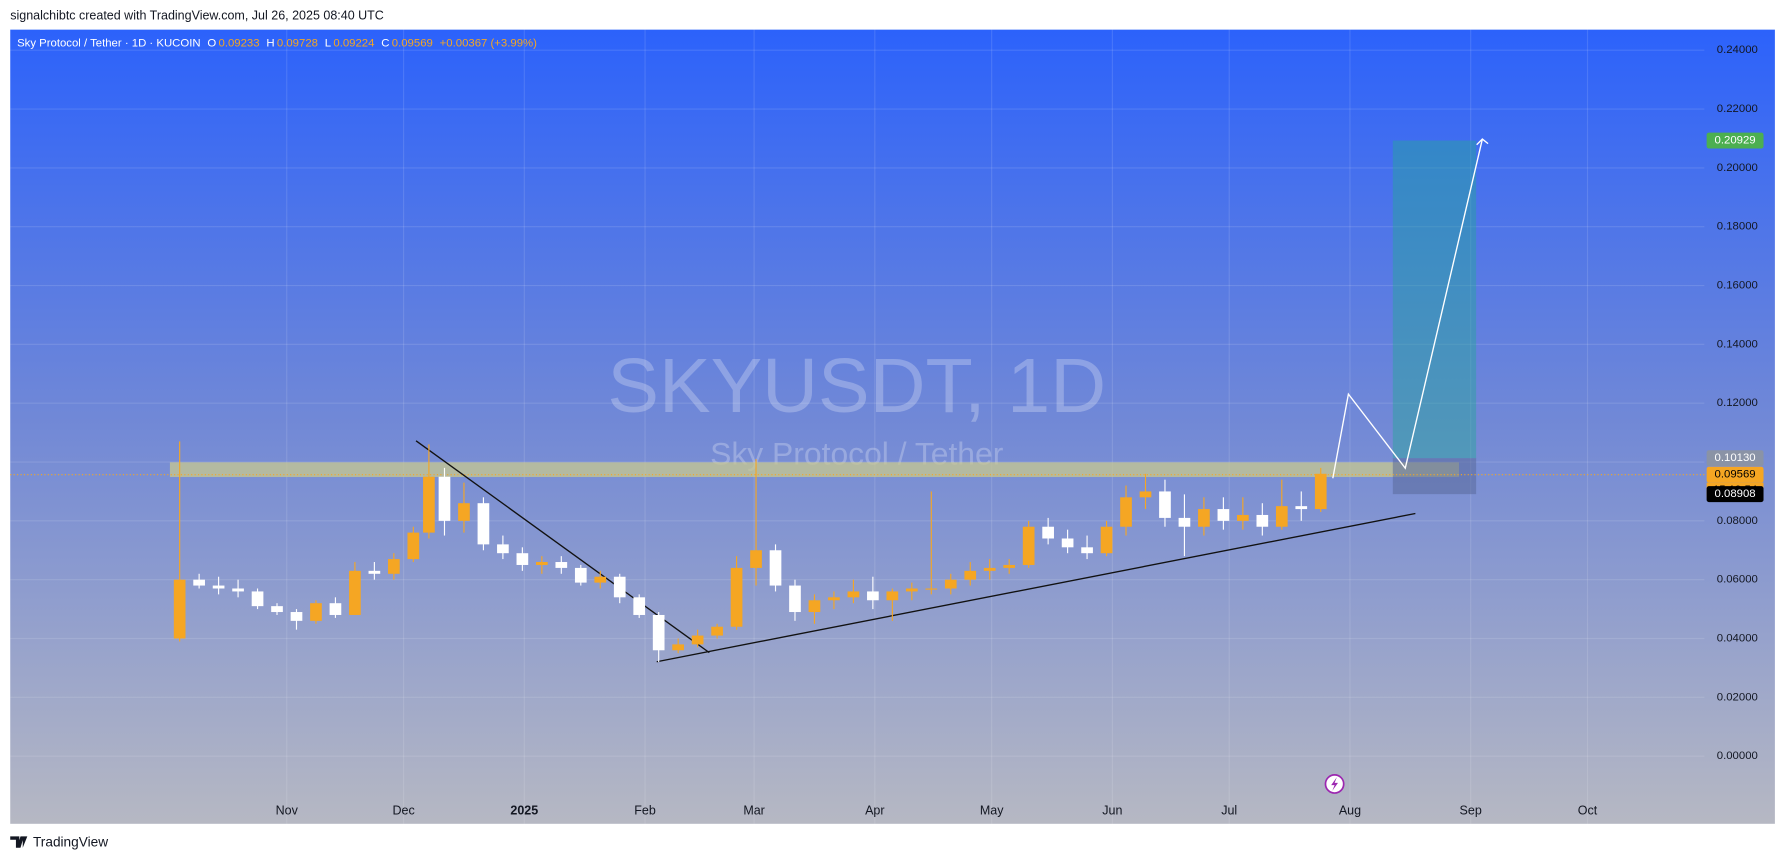  Describe the element at coordinates (1471, 811) in the screenshot. I see `x-tick-label: Sep` at that location.